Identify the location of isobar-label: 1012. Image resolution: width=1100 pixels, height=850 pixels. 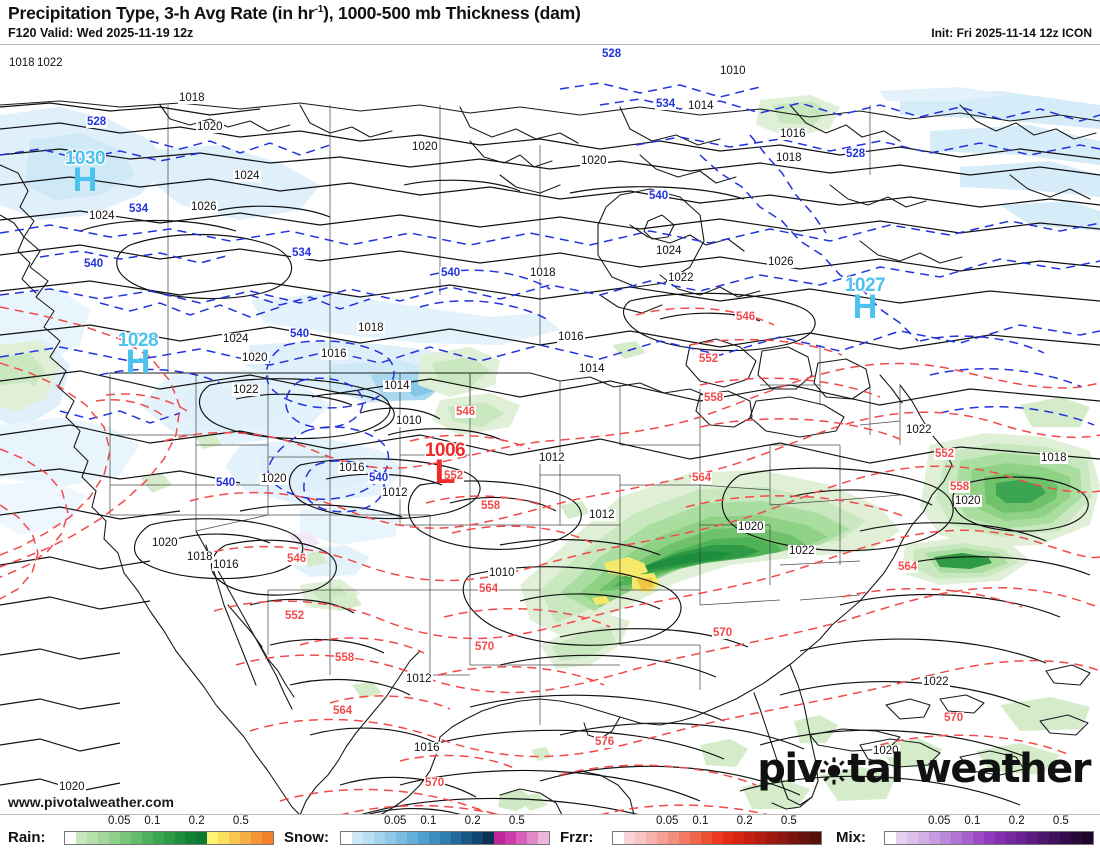
(419, 679).